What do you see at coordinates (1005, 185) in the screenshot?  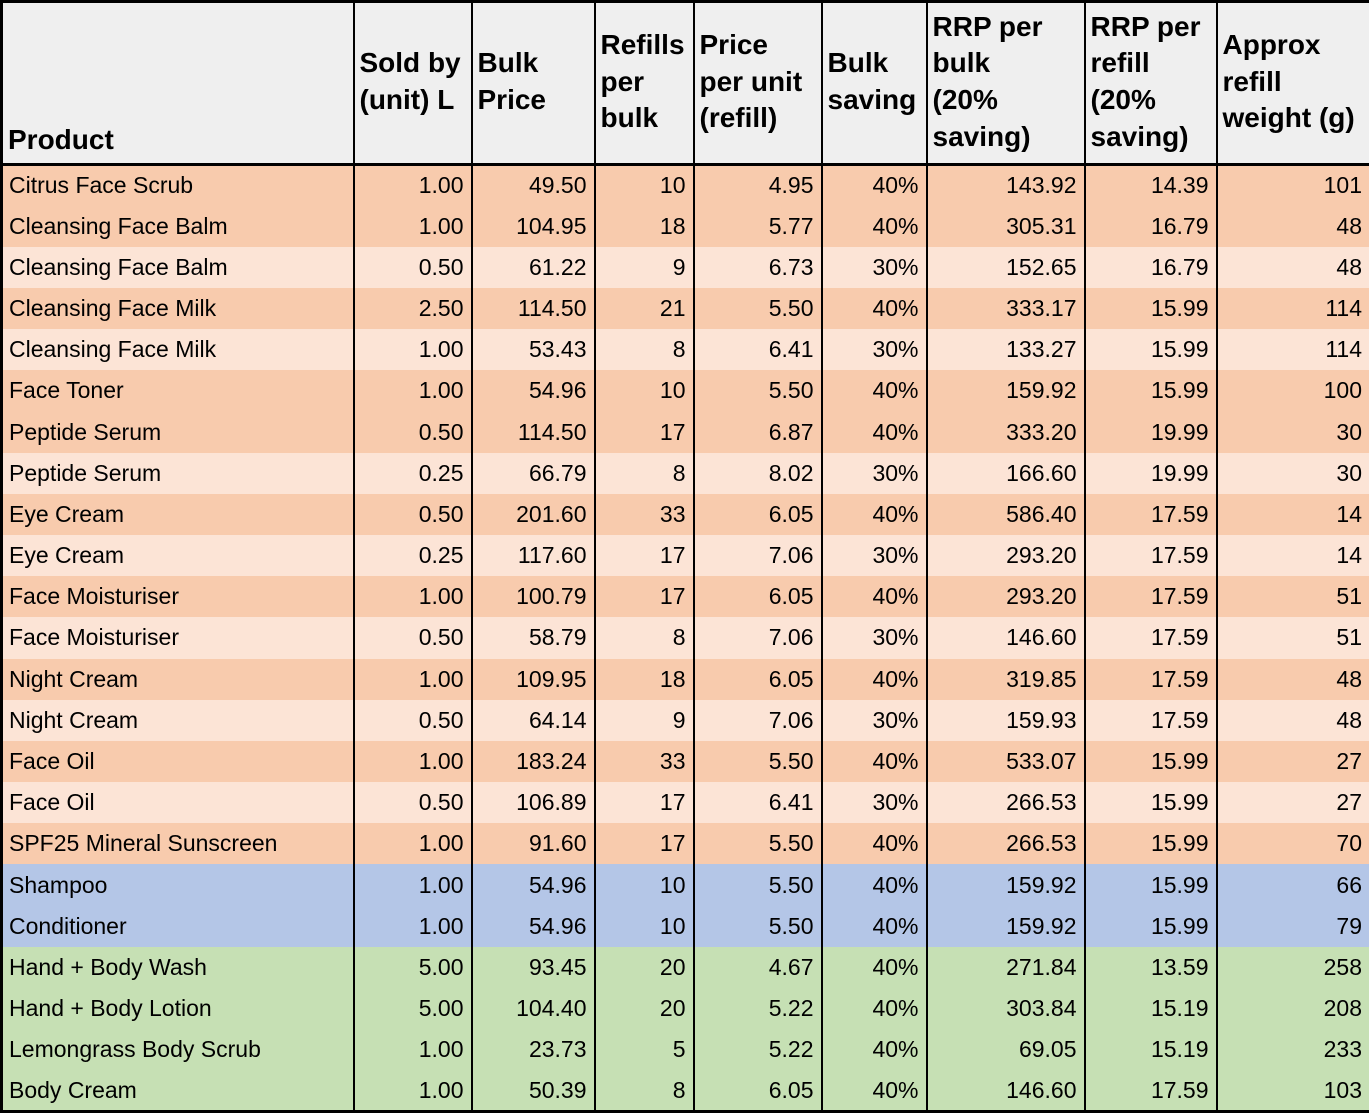 I see `cell-rrp-bulk: 143.92` at bounding box center [1005, 185].